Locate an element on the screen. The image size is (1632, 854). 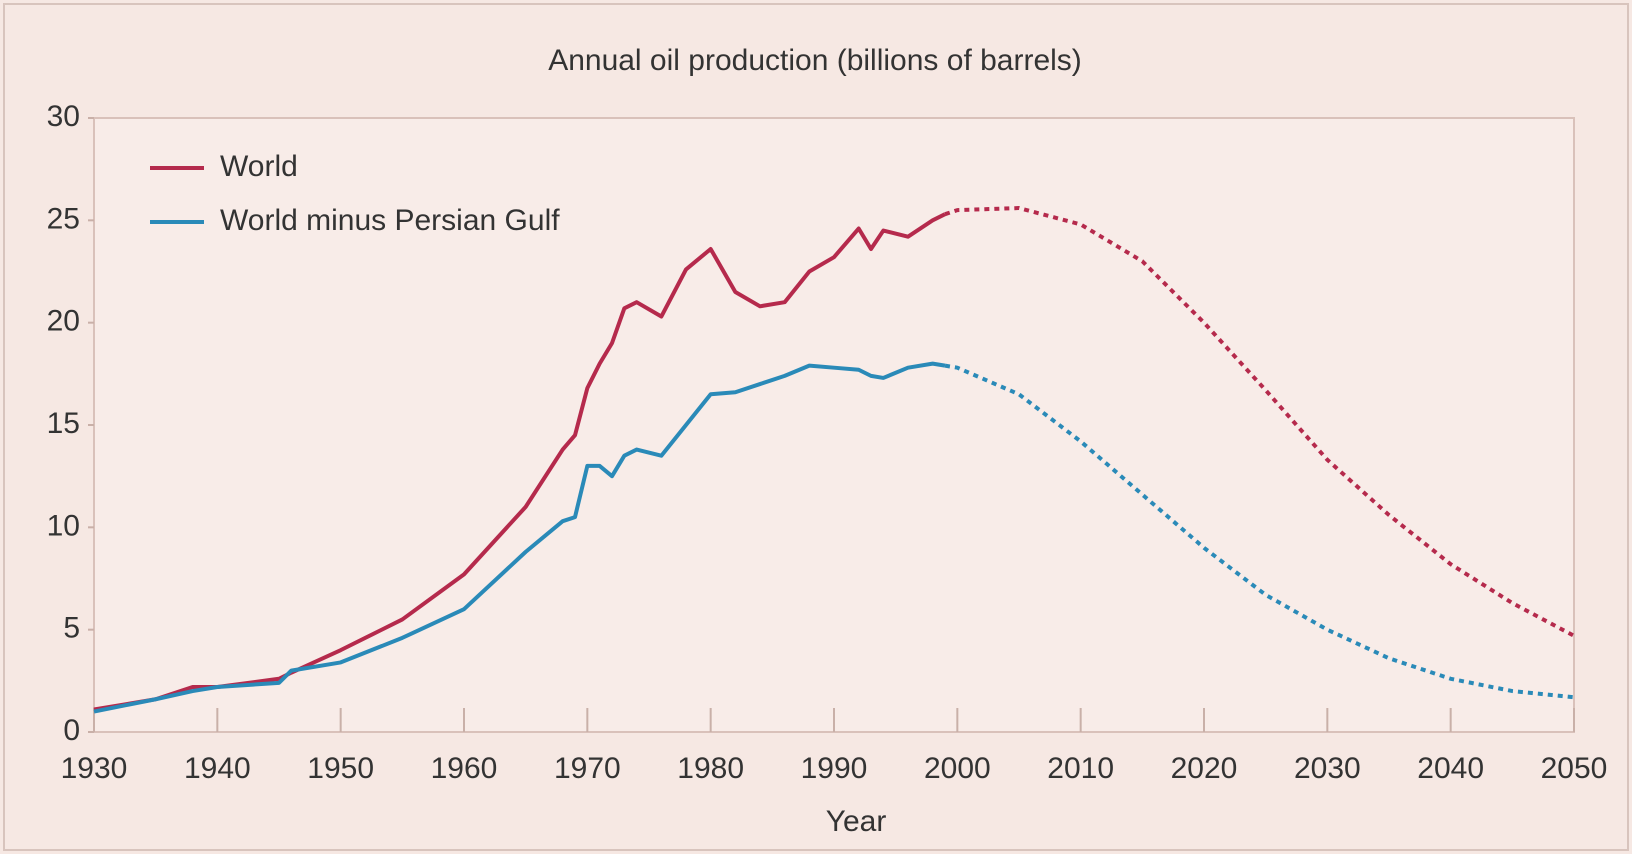
y-tick-label: 10 is located at coordinates (63, 525).